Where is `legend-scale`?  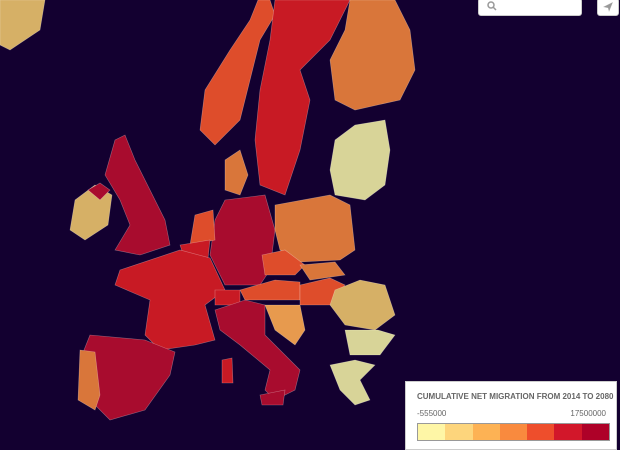
legend-scale is located at coordinates (513, 432).